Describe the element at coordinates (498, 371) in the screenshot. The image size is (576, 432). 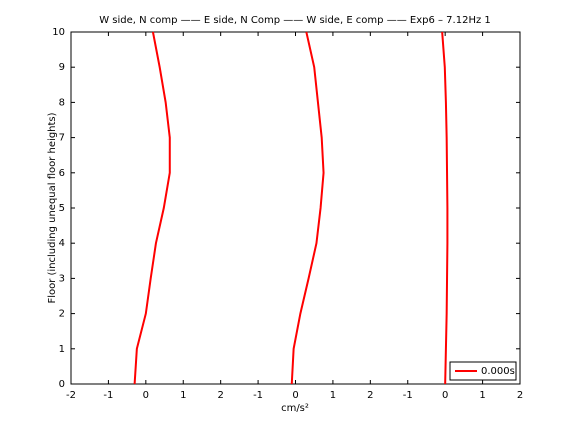
I see `legend-label: 0.000s` at that location.